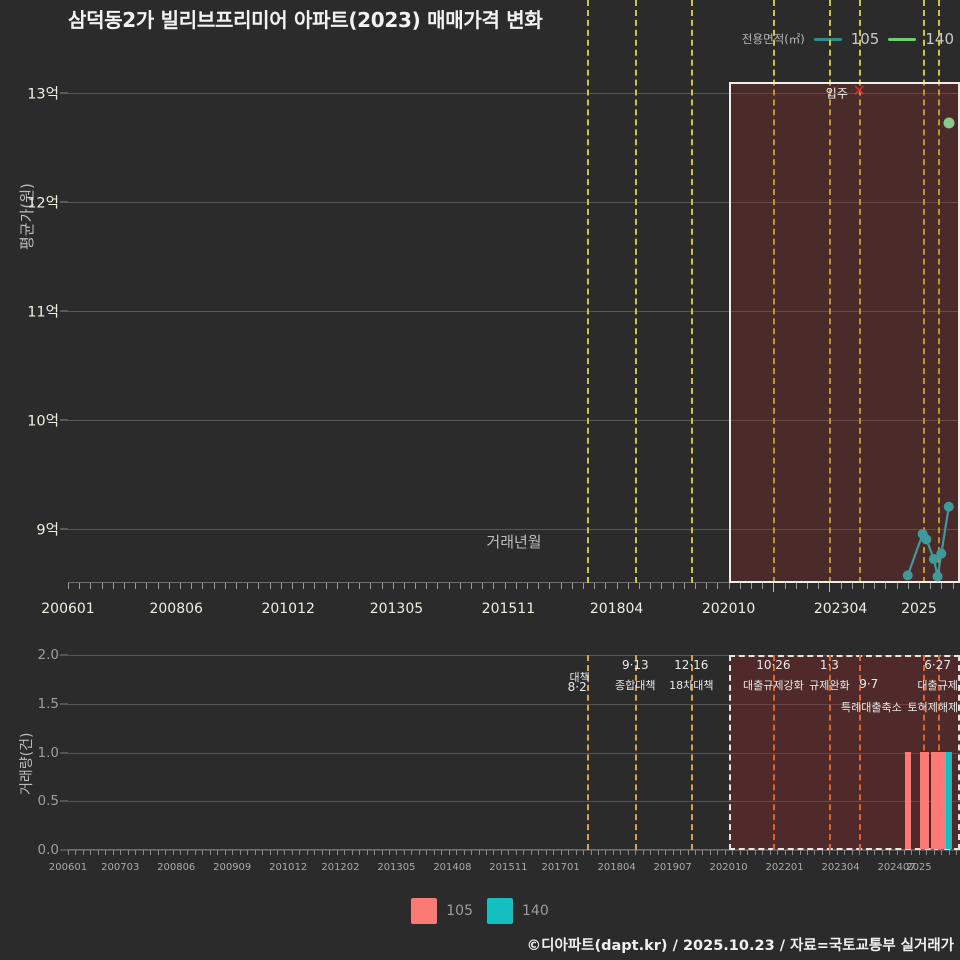 Image resolution: width=960 pixels, height=960 pixels. What do you see at coordinates (635, 665) in the screenshot?
I see `policy-date-label: 9·13` at bounding box center [635, 665].